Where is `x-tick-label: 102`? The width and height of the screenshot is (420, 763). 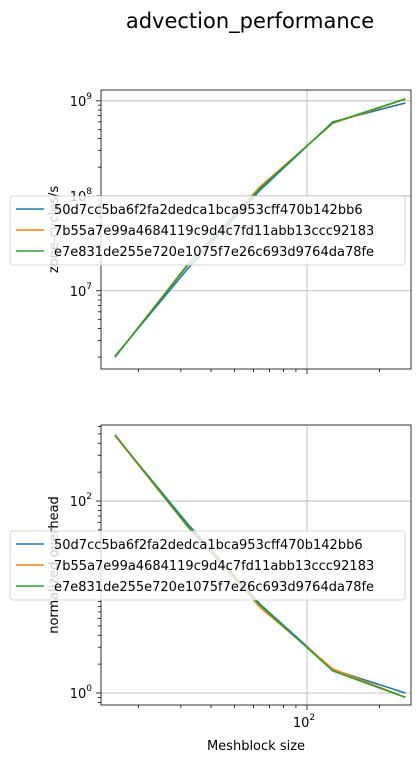
x-tick-label: 102 is located at coordinates (304, 722).